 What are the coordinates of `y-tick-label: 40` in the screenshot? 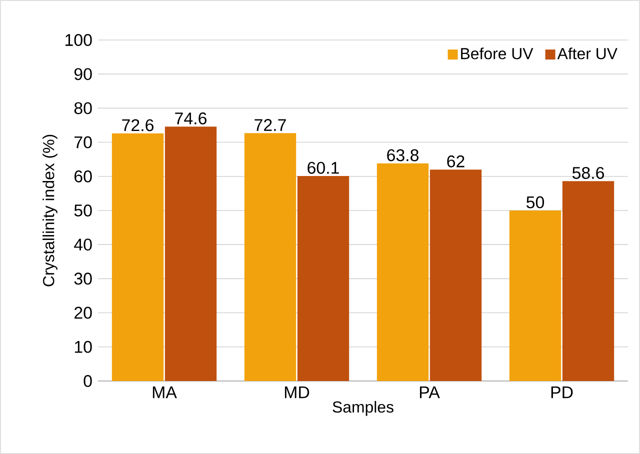 It's located at (83, 244).